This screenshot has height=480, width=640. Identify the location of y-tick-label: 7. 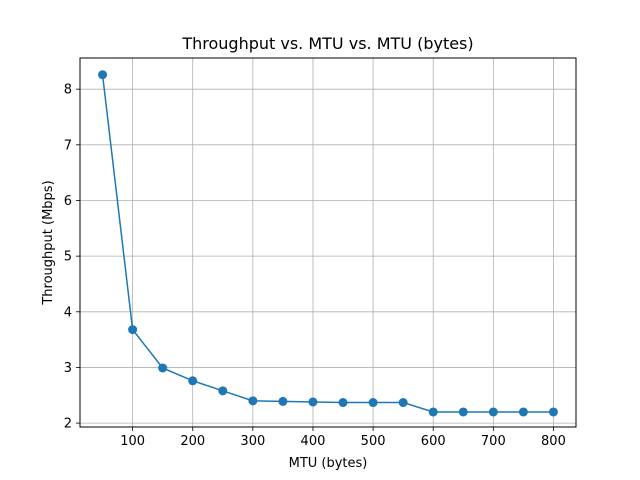
(68, 145).